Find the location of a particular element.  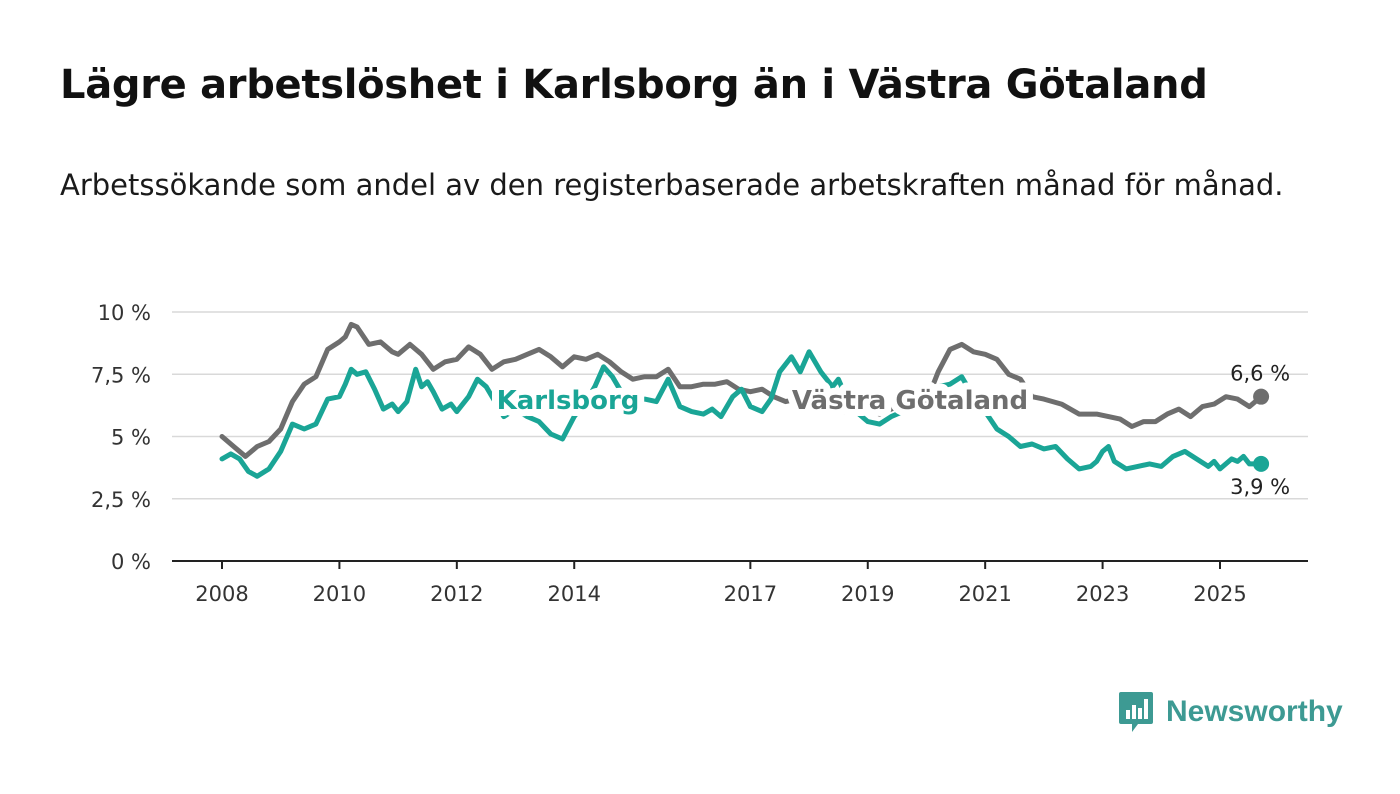

series-labels: 6,6 % 3,9 % Karlsborg Västra Götaland is located at coordinates (890, 430).